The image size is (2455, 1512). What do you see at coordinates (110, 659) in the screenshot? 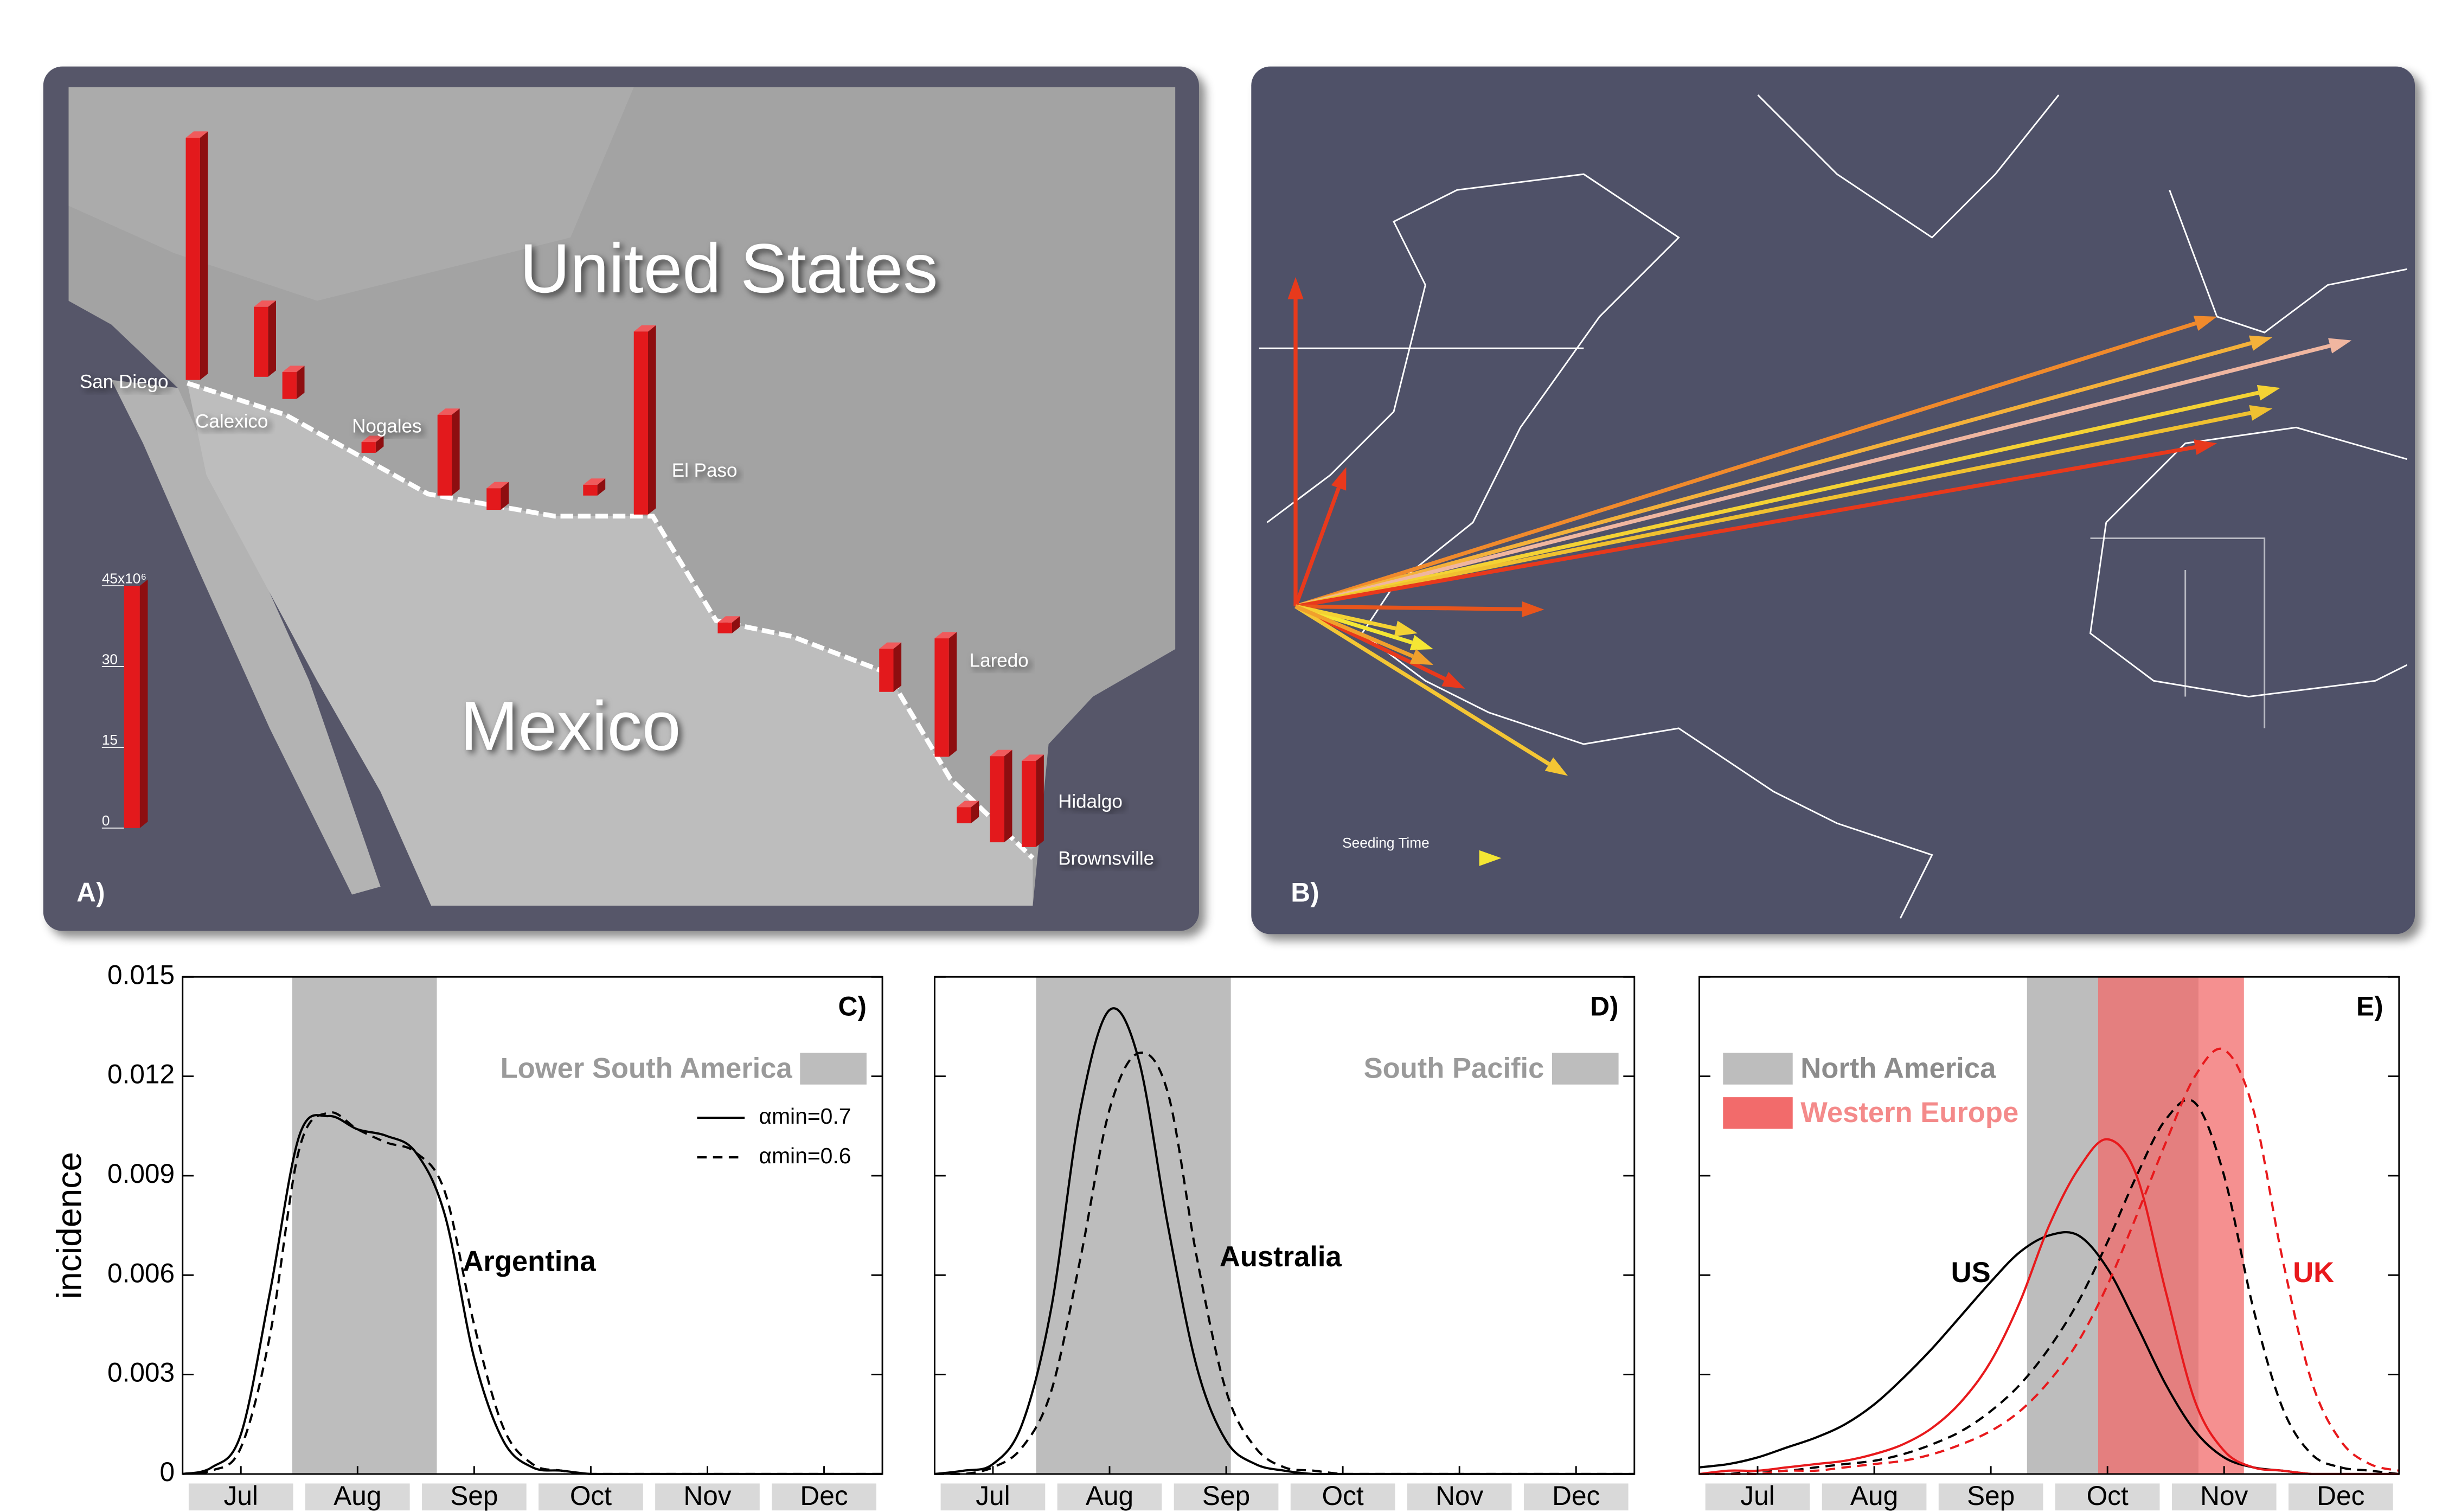
I see `scale-label: 30` at bounding box center [110, 659].